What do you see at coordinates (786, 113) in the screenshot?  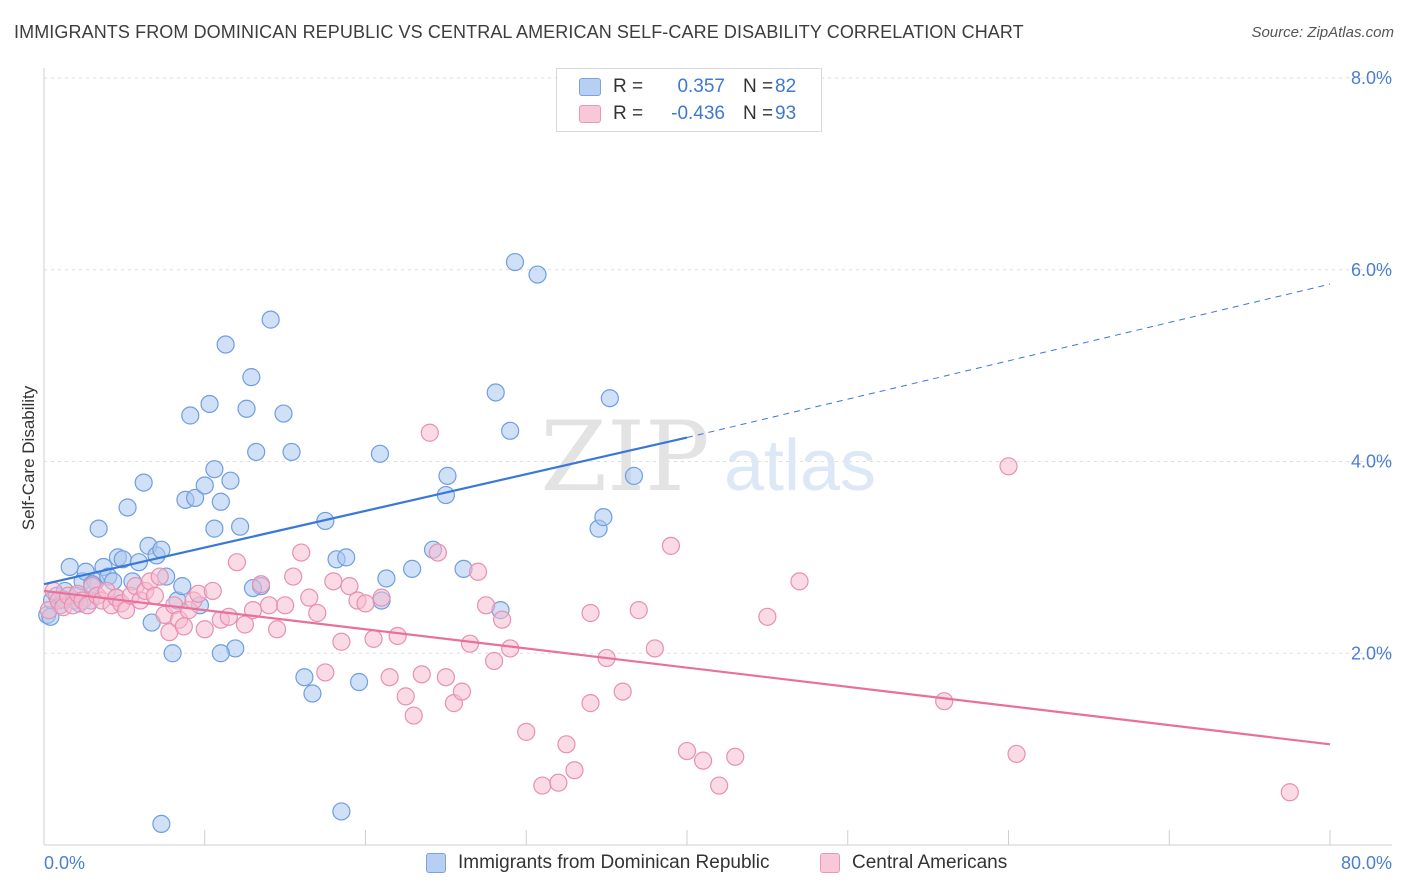 I see `legend-n-value: 93` at bounding box center [786, 113].